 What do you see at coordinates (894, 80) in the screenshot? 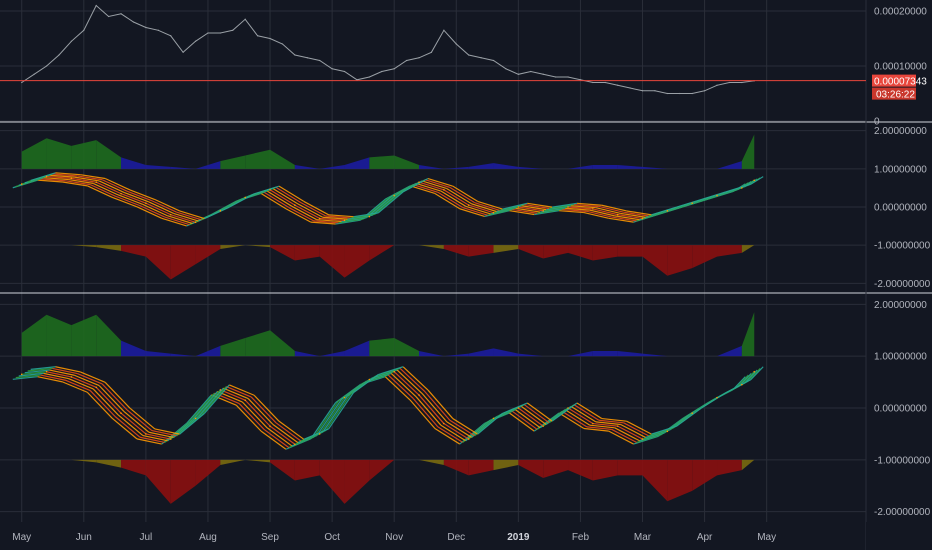
I see `current-price-badge` at bounding box center [894, 80].